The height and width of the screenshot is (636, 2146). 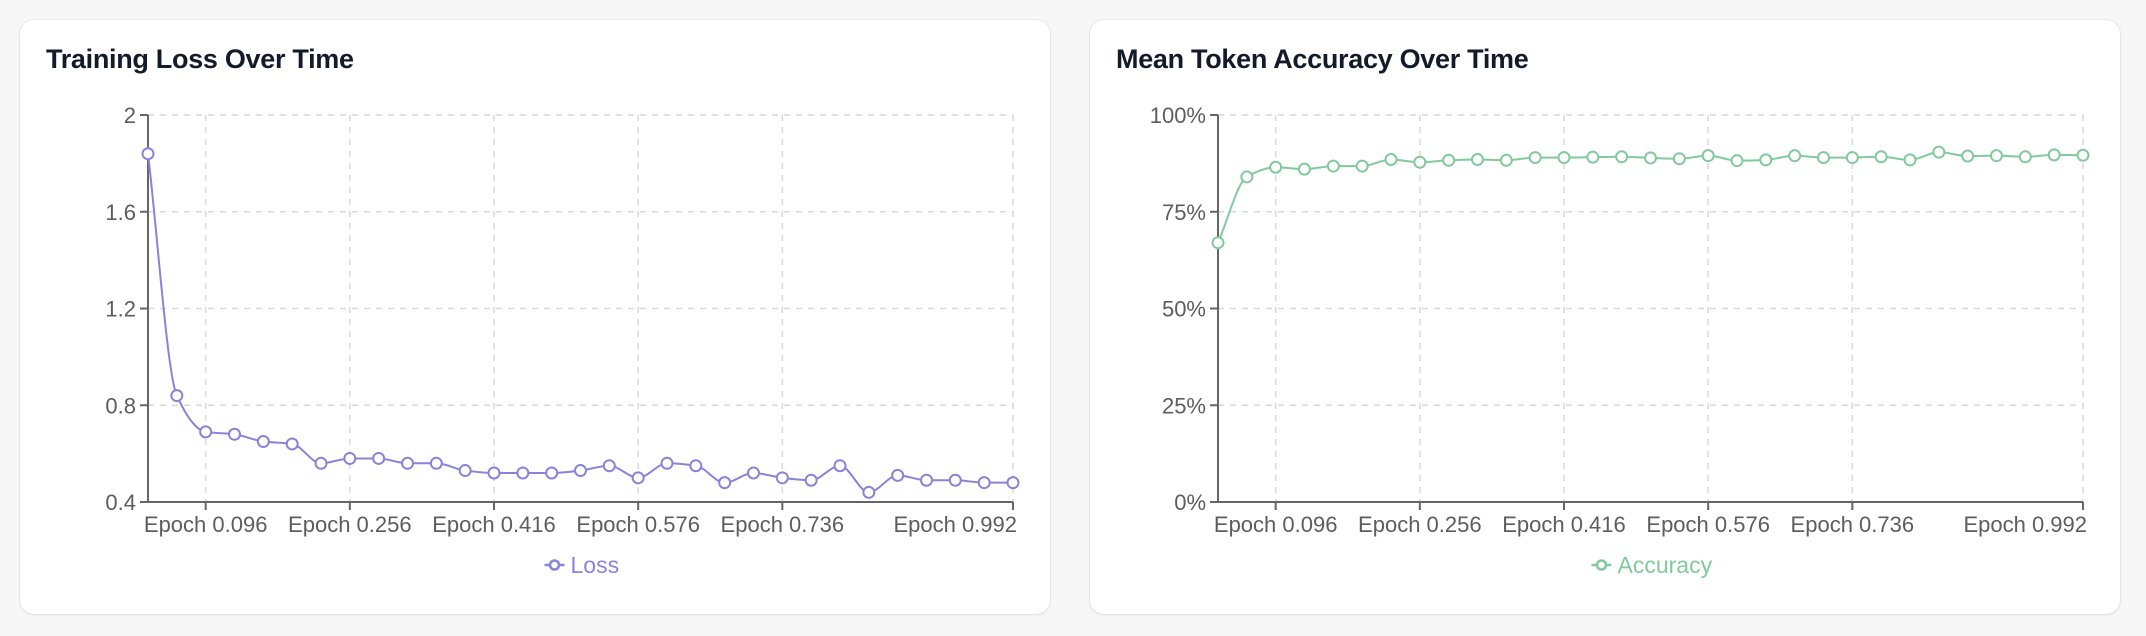 What do you see at coordinates (1184, 212) in the screenshot?
I see `y-tick-label: 75%` at bounding box center [1184, 212].